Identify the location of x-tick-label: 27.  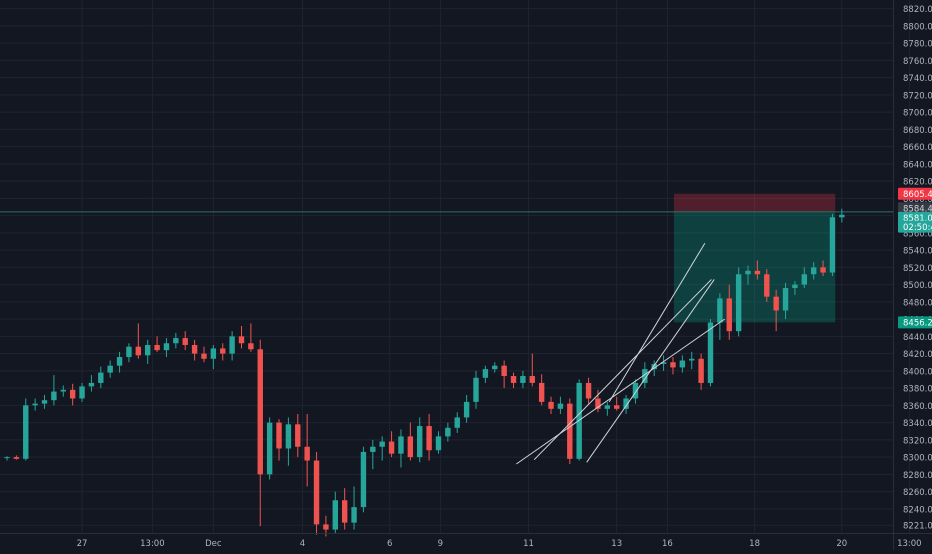
(82, 544).